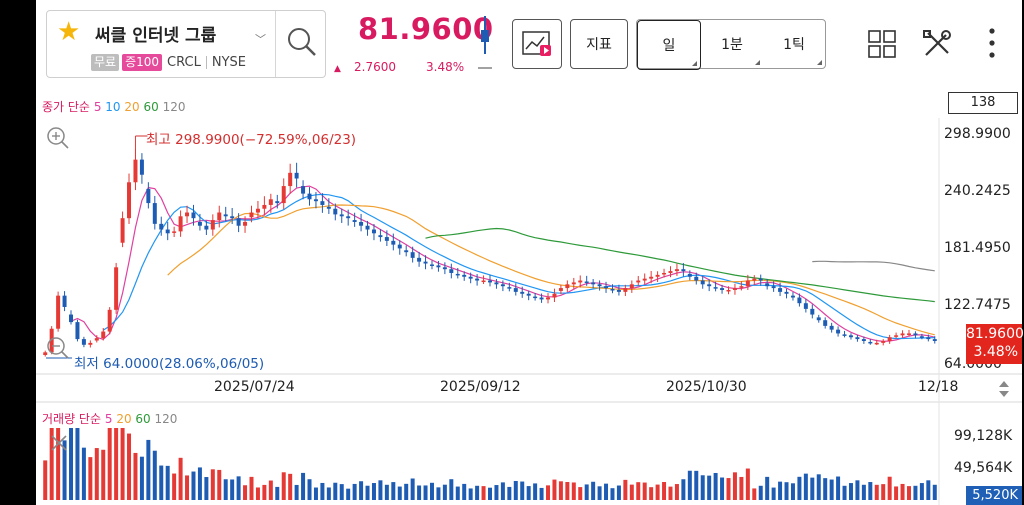 The height and width of the screenshot is (505, 1024). What do you see at coordinates (794, 44) in the screenshot?
I see `period-1tick: 1틱` at bounding box center [794, 44].